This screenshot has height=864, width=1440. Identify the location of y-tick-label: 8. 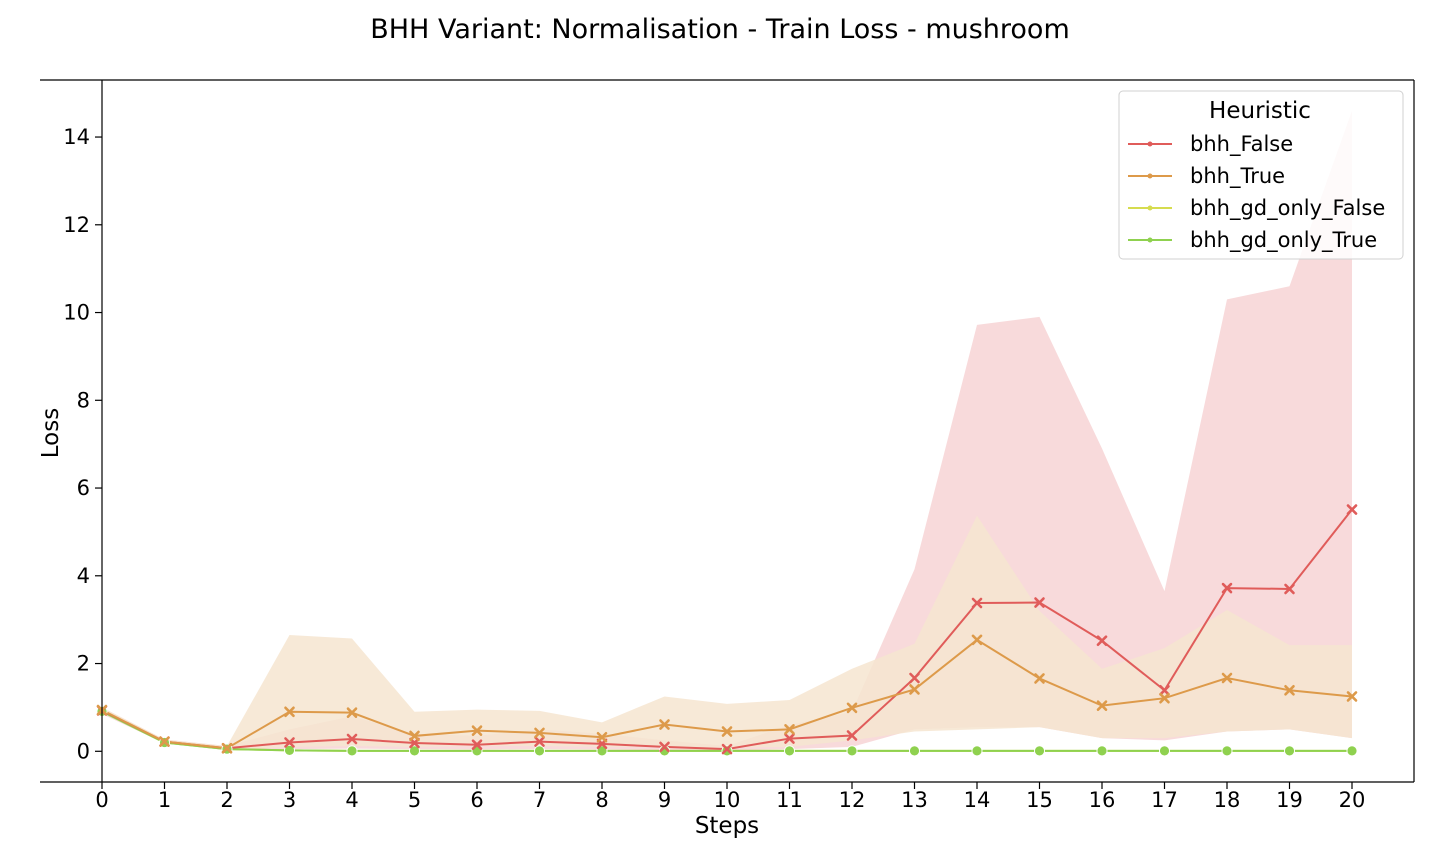
(83, 400).